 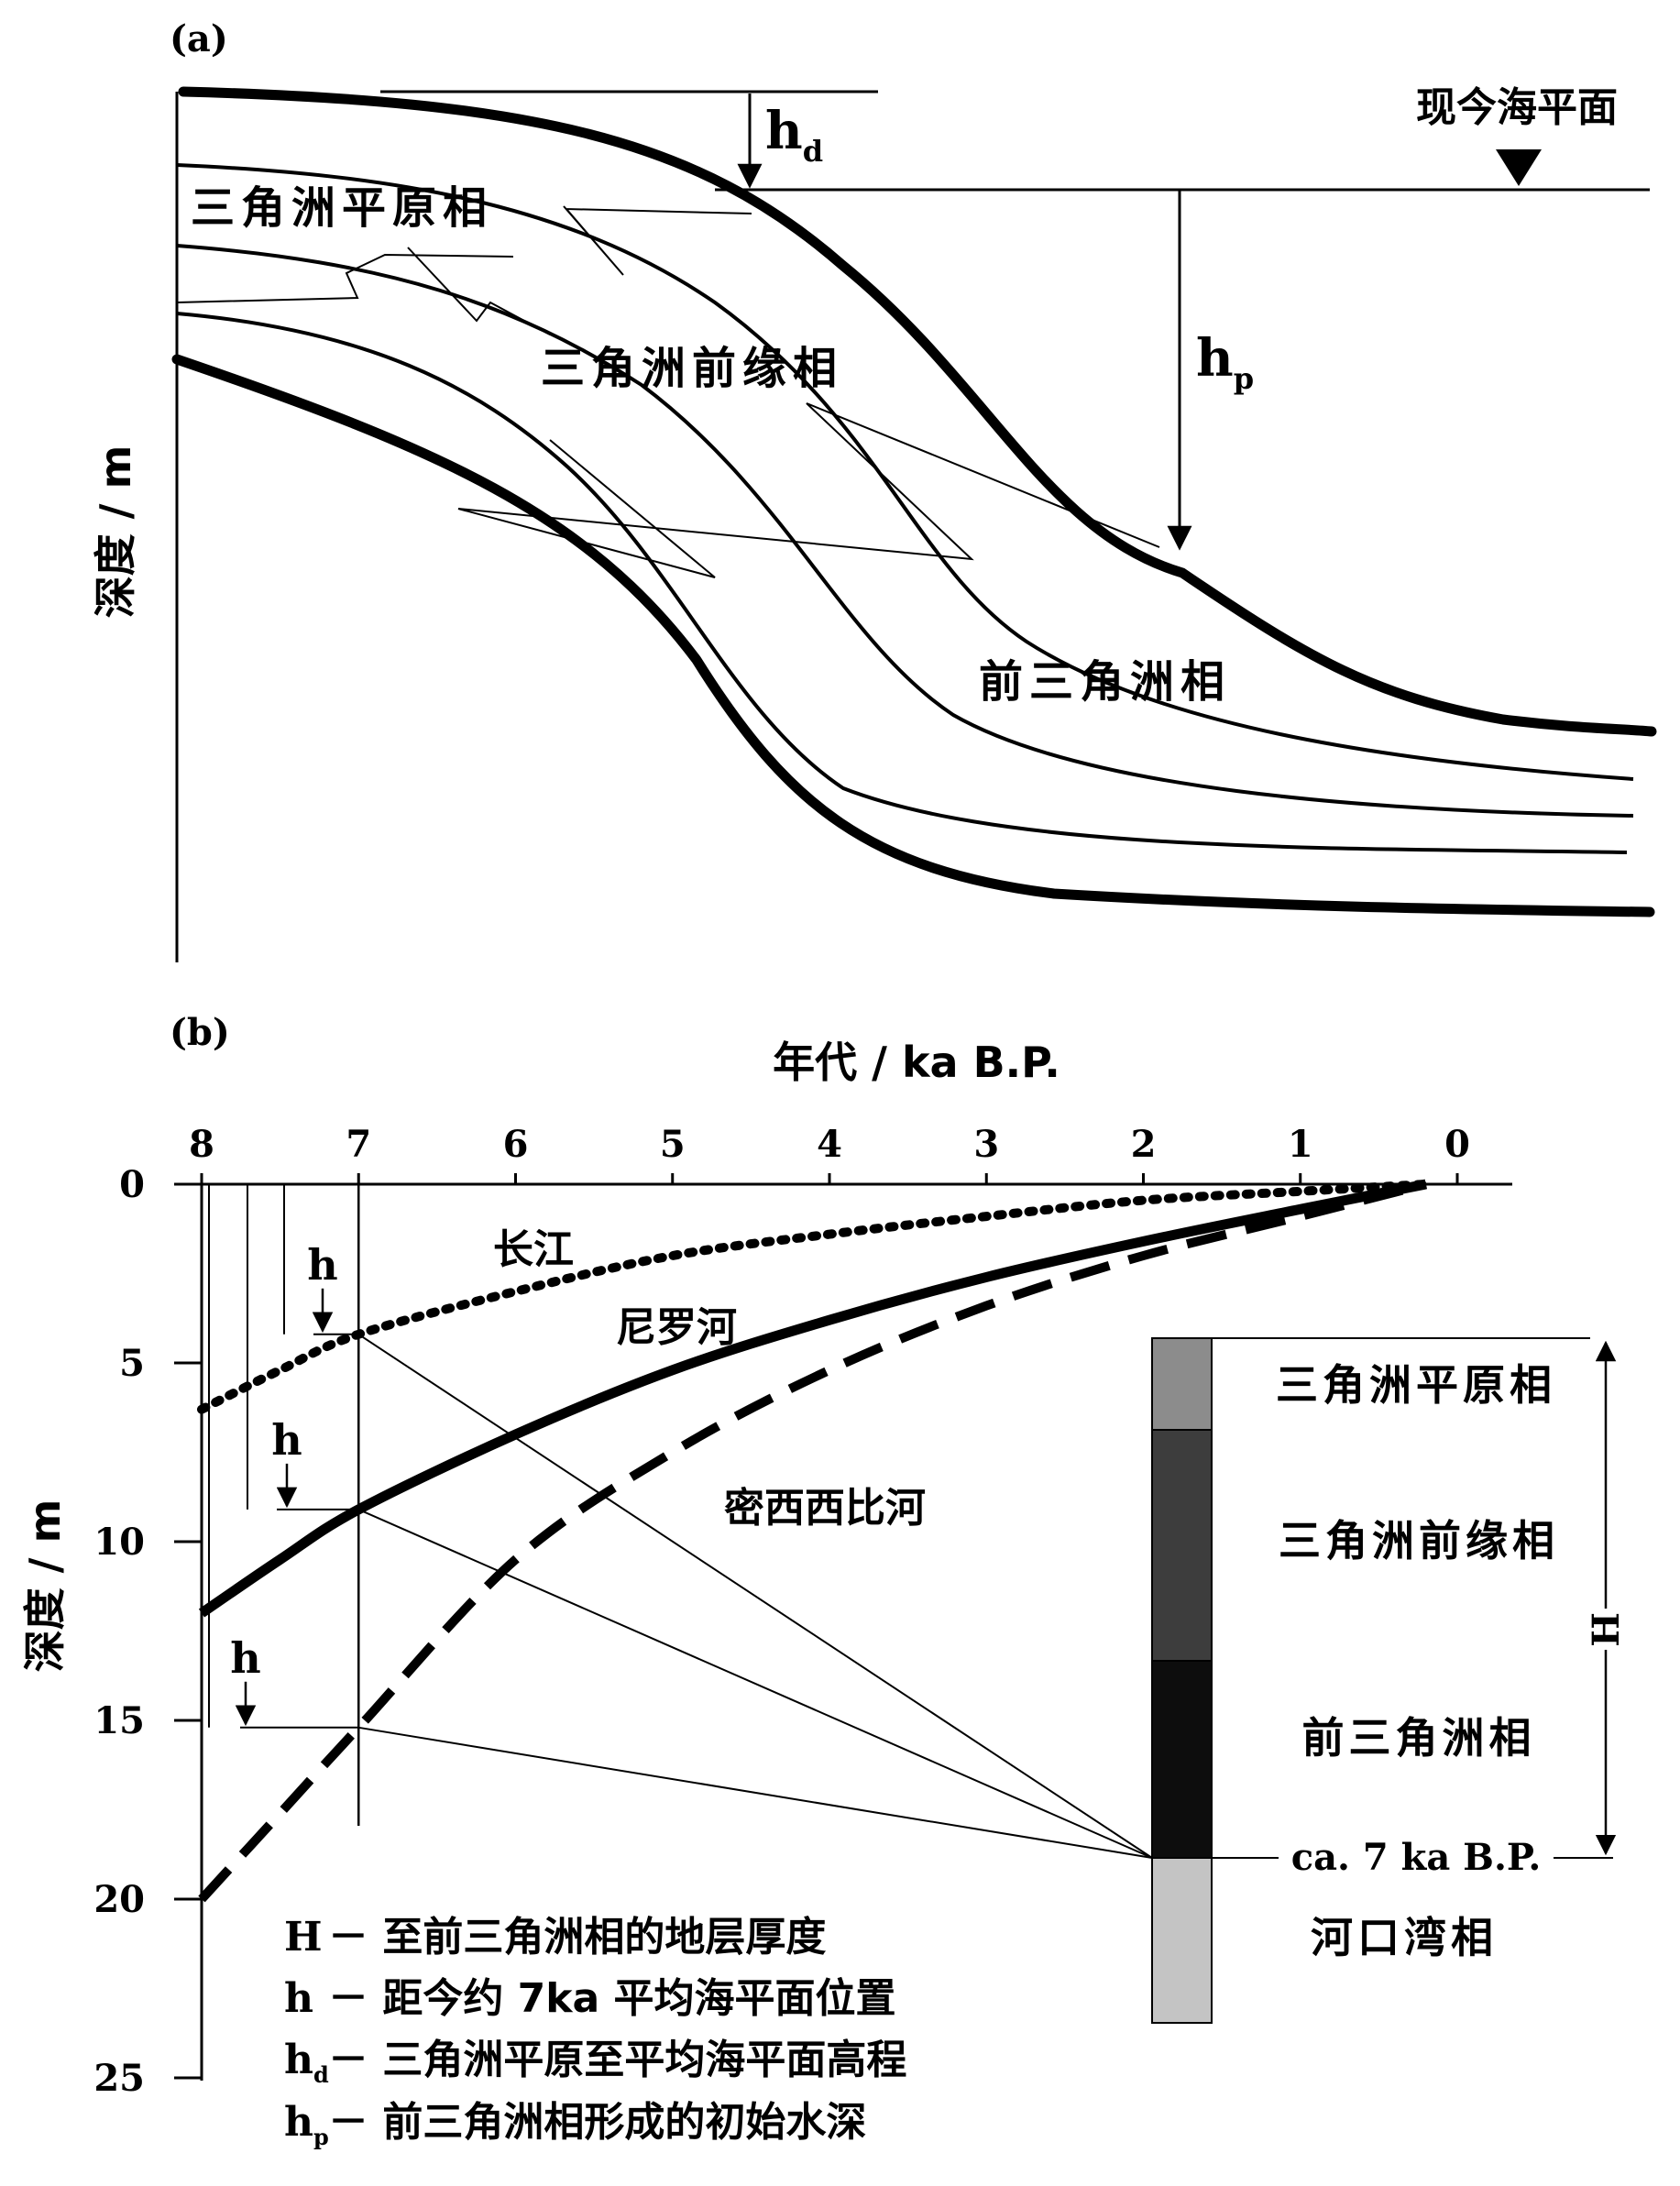 I want to click on column-front-label: 三角洲前缘相, so click(x=1419, y=1540).